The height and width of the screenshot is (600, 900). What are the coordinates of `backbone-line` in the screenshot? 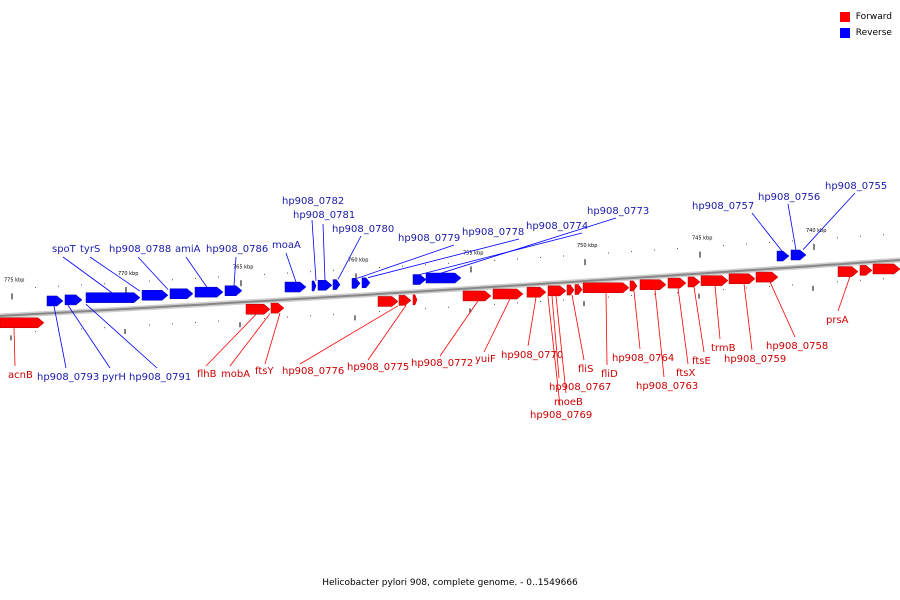 It's located at (450, 288).